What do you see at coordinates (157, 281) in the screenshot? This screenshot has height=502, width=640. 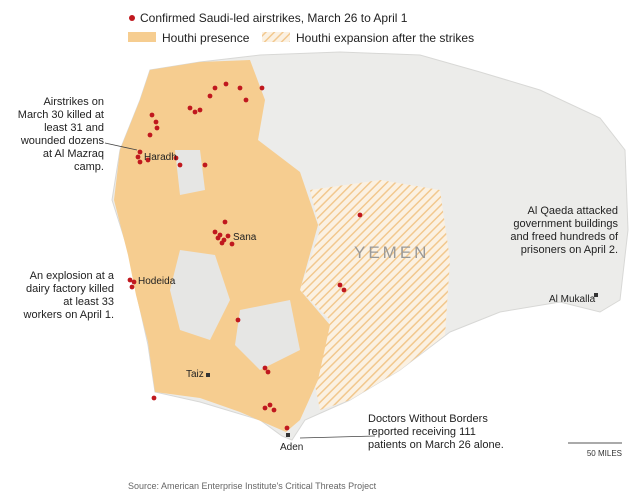 I see `city-label: Hodeida` at bounding box center [157, 281].